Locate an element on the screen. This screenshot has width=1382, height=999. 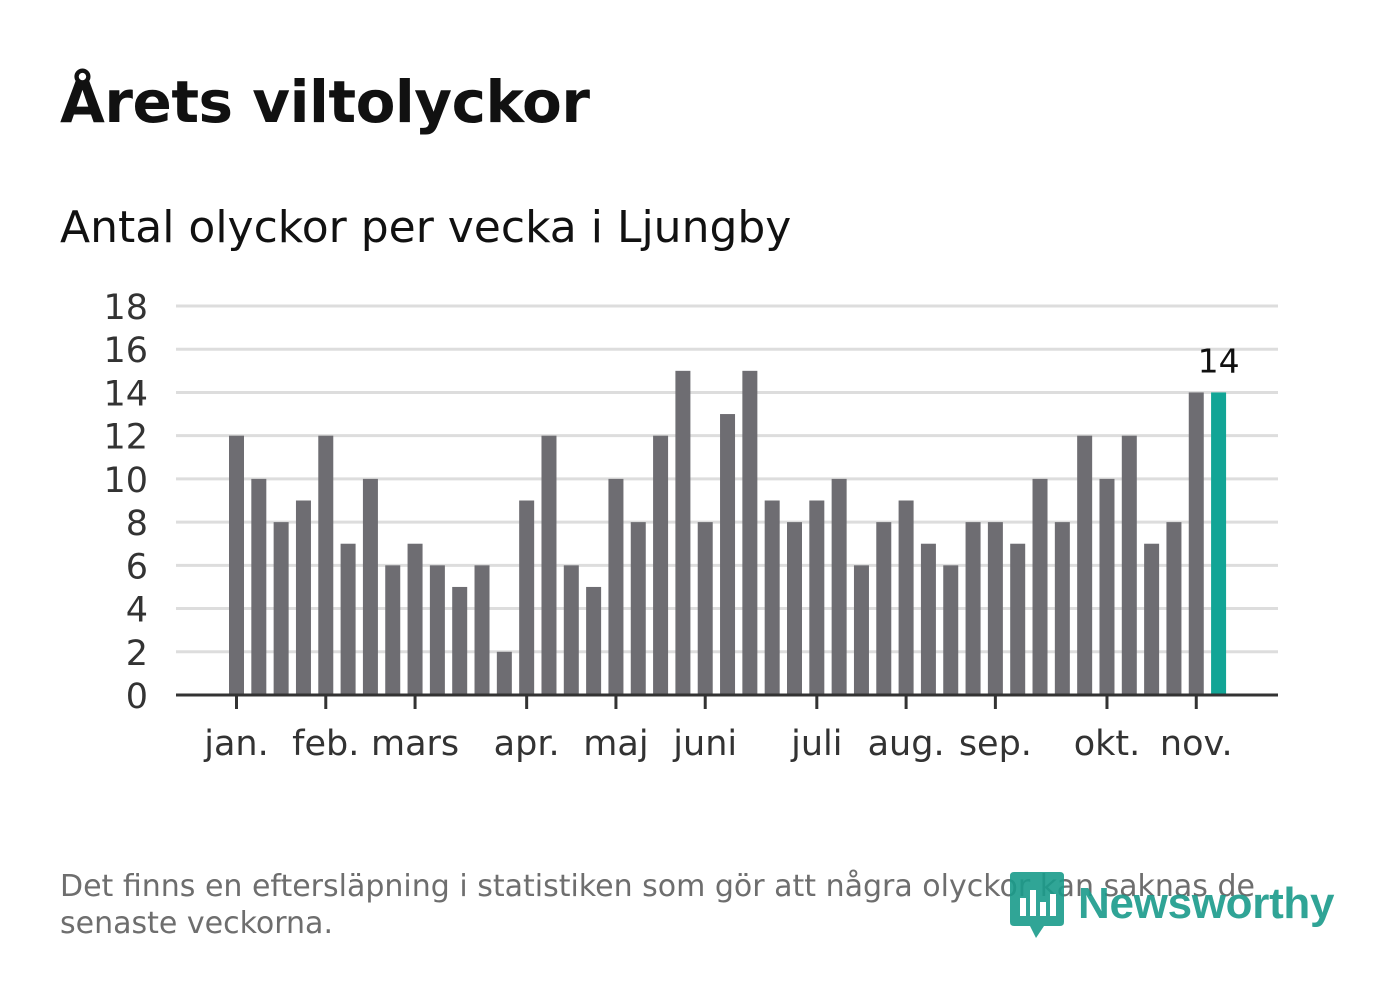
x-tick-label: aug. is located at coordinates (906, 744).